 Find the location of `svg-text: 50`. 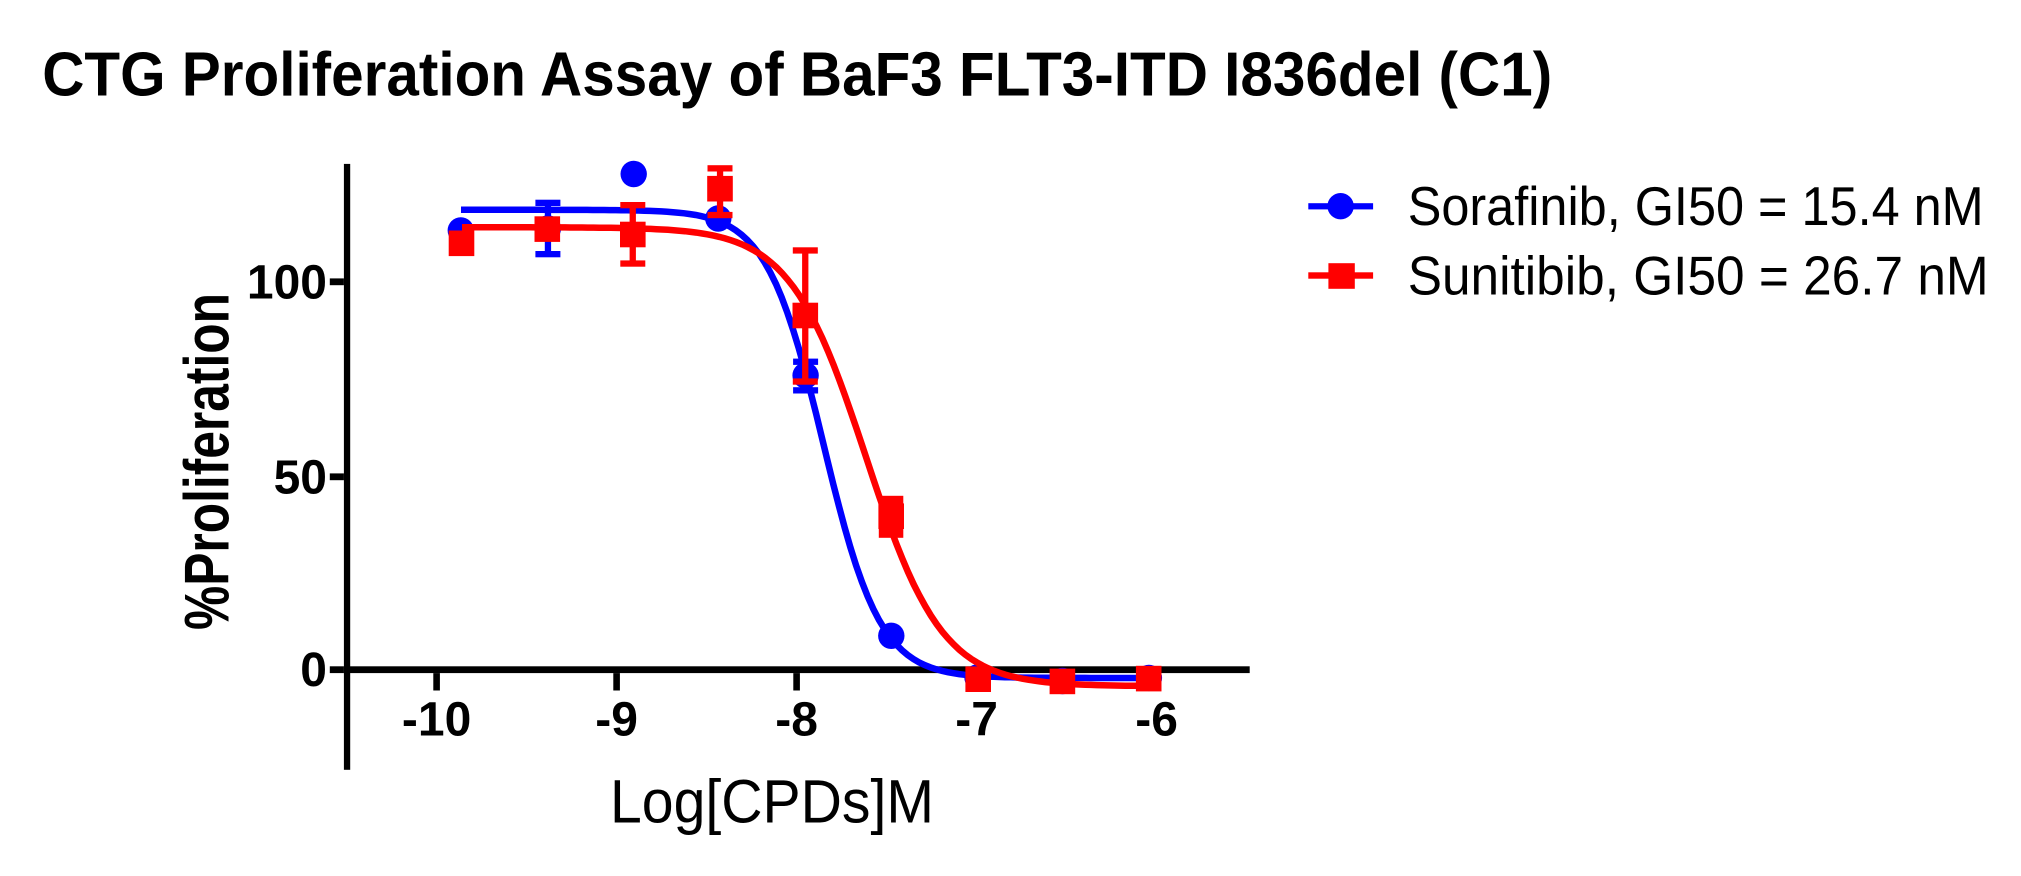

svg-text: 50 is located at coordinates (300, 477).